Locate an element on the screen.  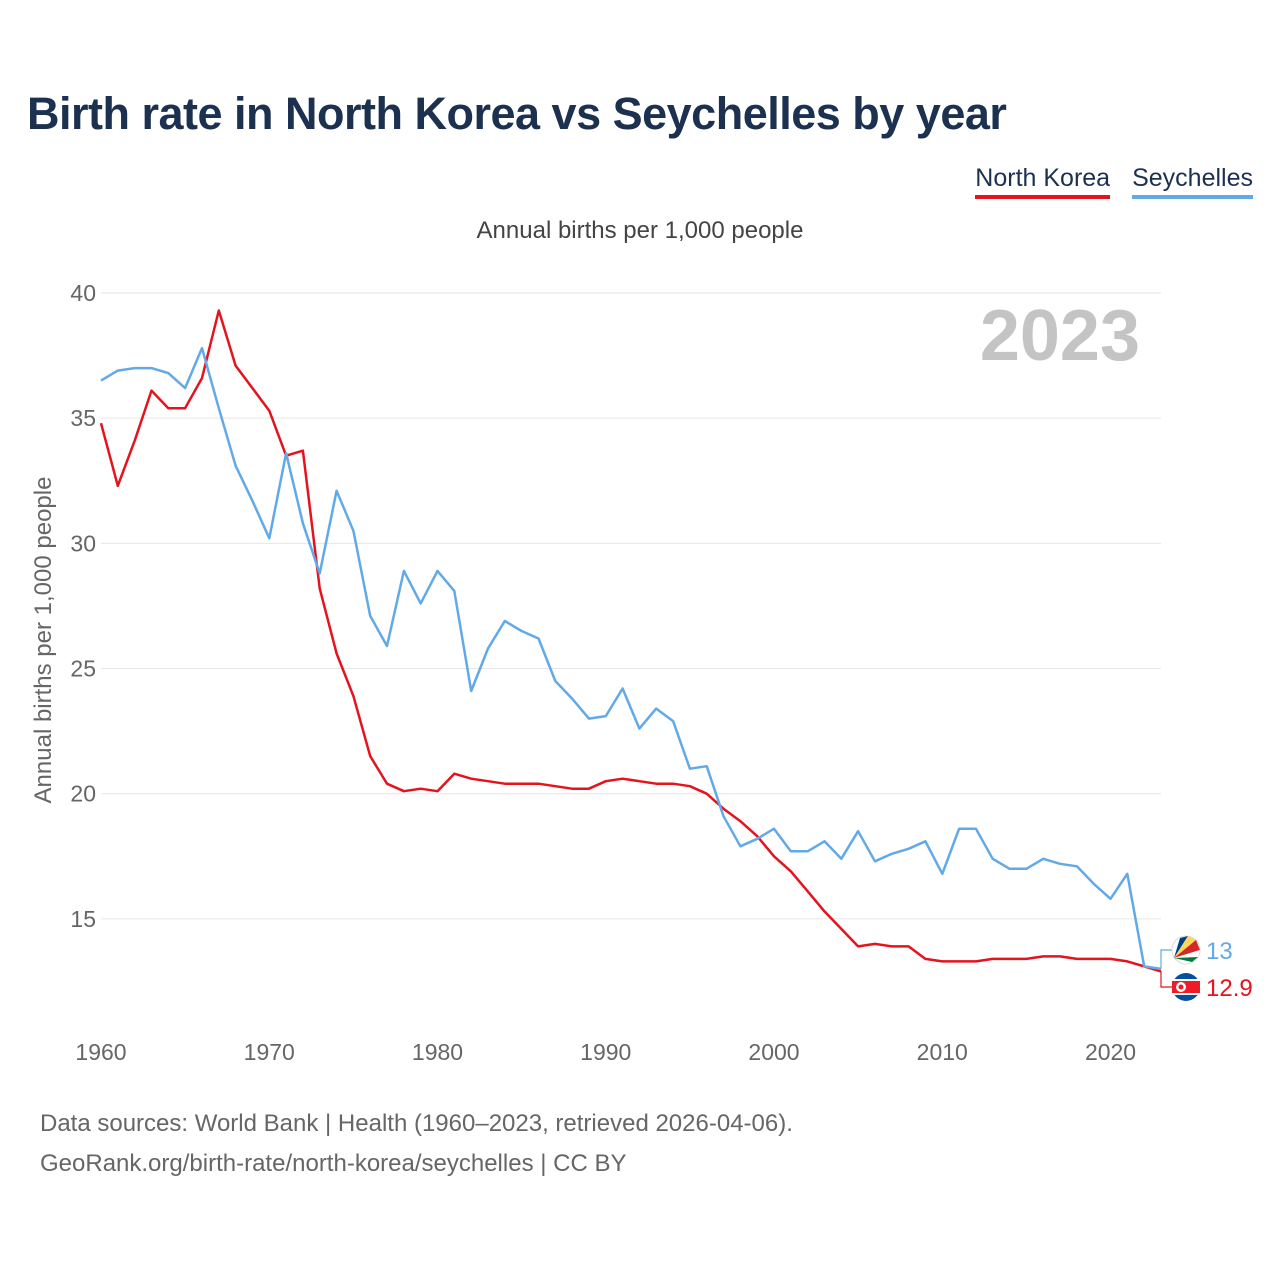
x-tick-label: 2020 is located at coordinates (1110, 1052).